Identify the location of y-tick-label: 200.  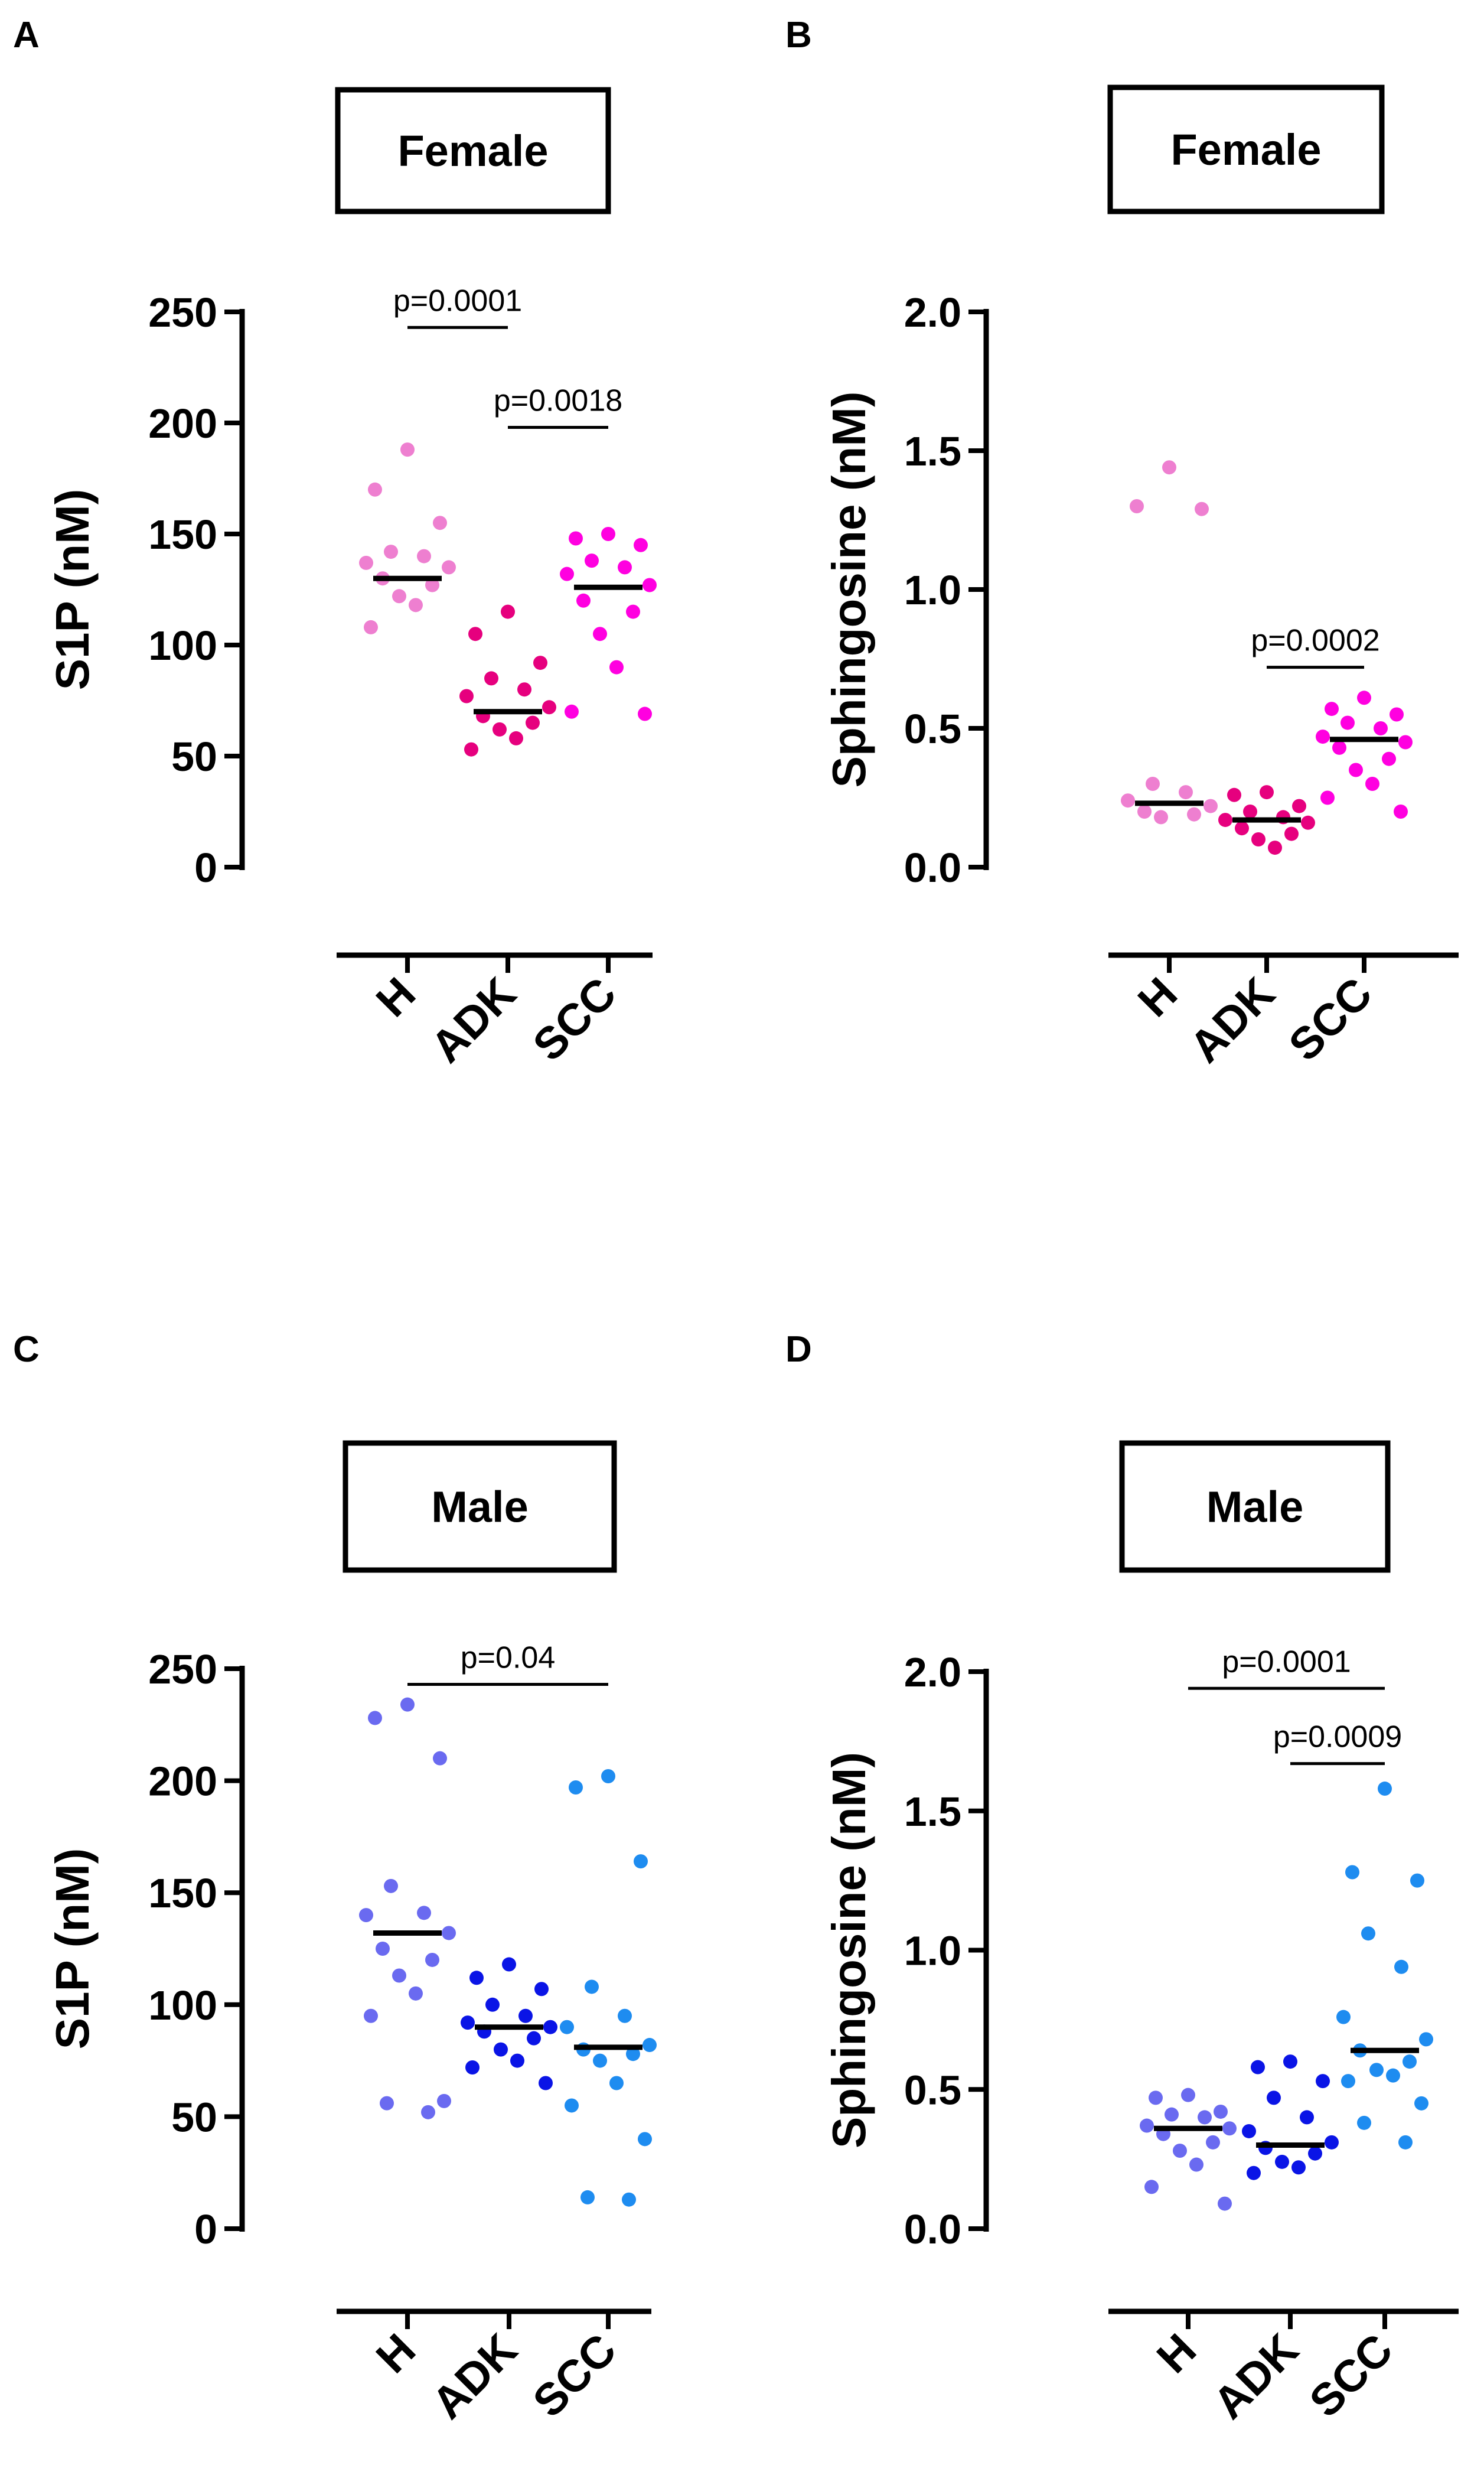
(182, 1782).